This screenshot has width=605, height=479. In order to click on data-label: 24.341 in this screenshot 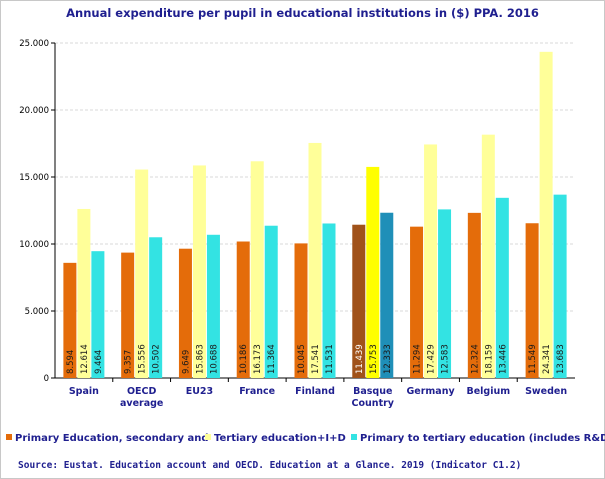, I will do `click(547, 359)`.